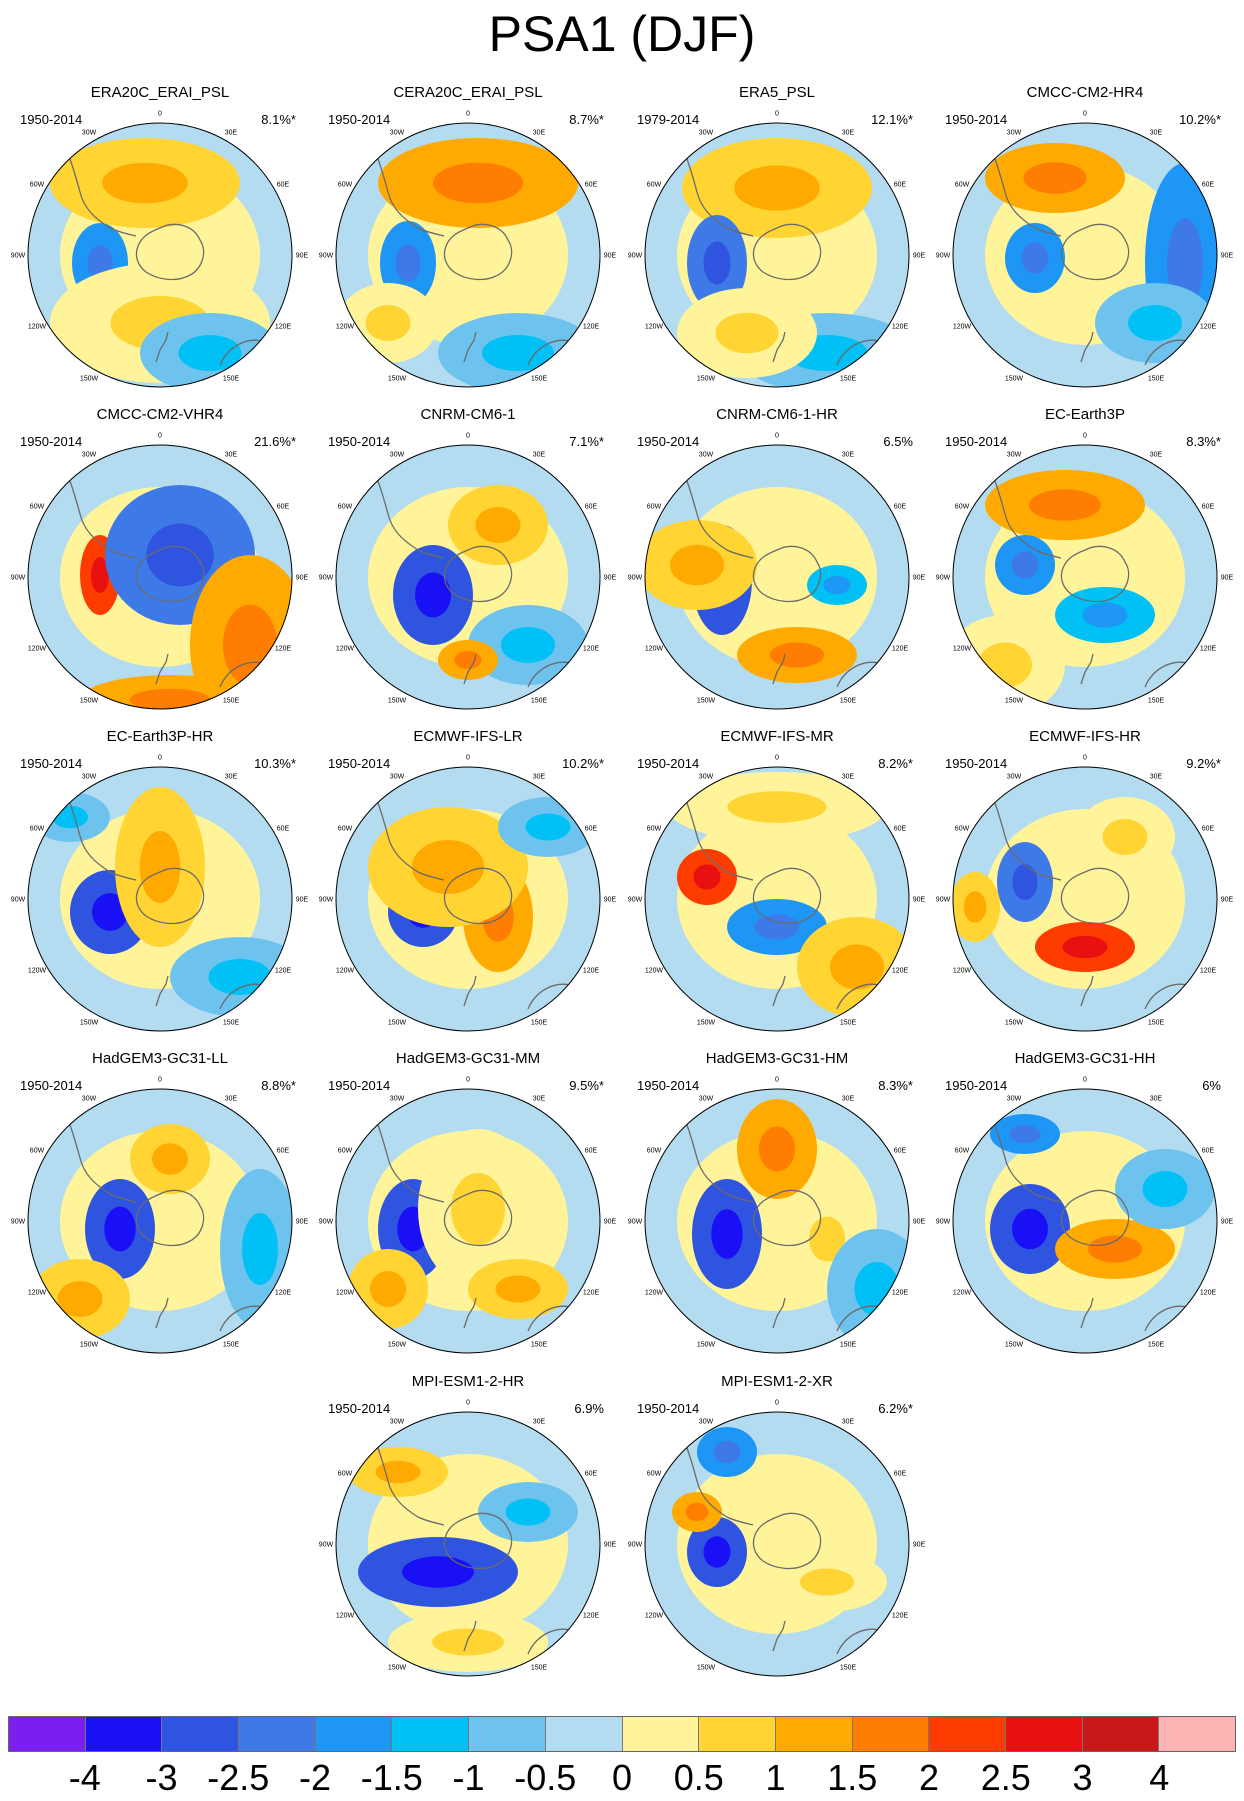 The width and height of the screenshot is (1244, 1801). What do you see at coordinates (589, 1408) in the screenshot?
I see `panel-variance-pct: 6.9%` at bounding box center [589, 1408].